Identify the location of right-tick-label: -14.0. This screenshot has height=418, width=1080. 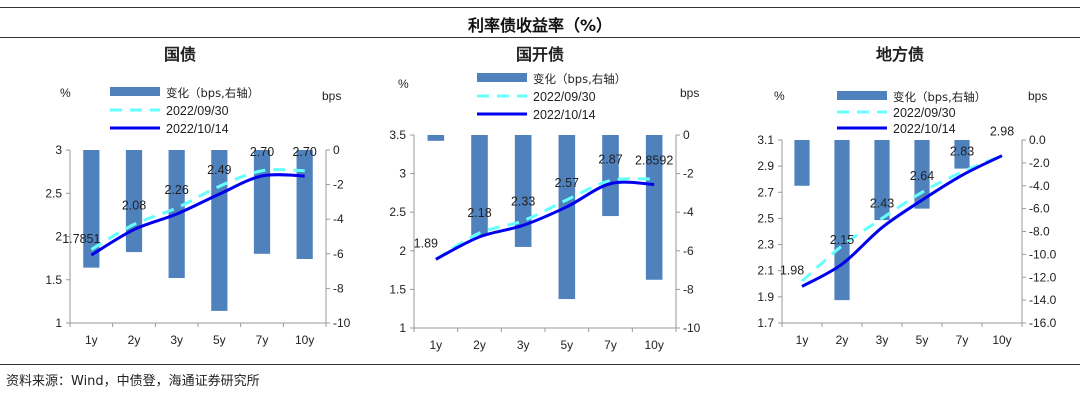
(1043, 300).